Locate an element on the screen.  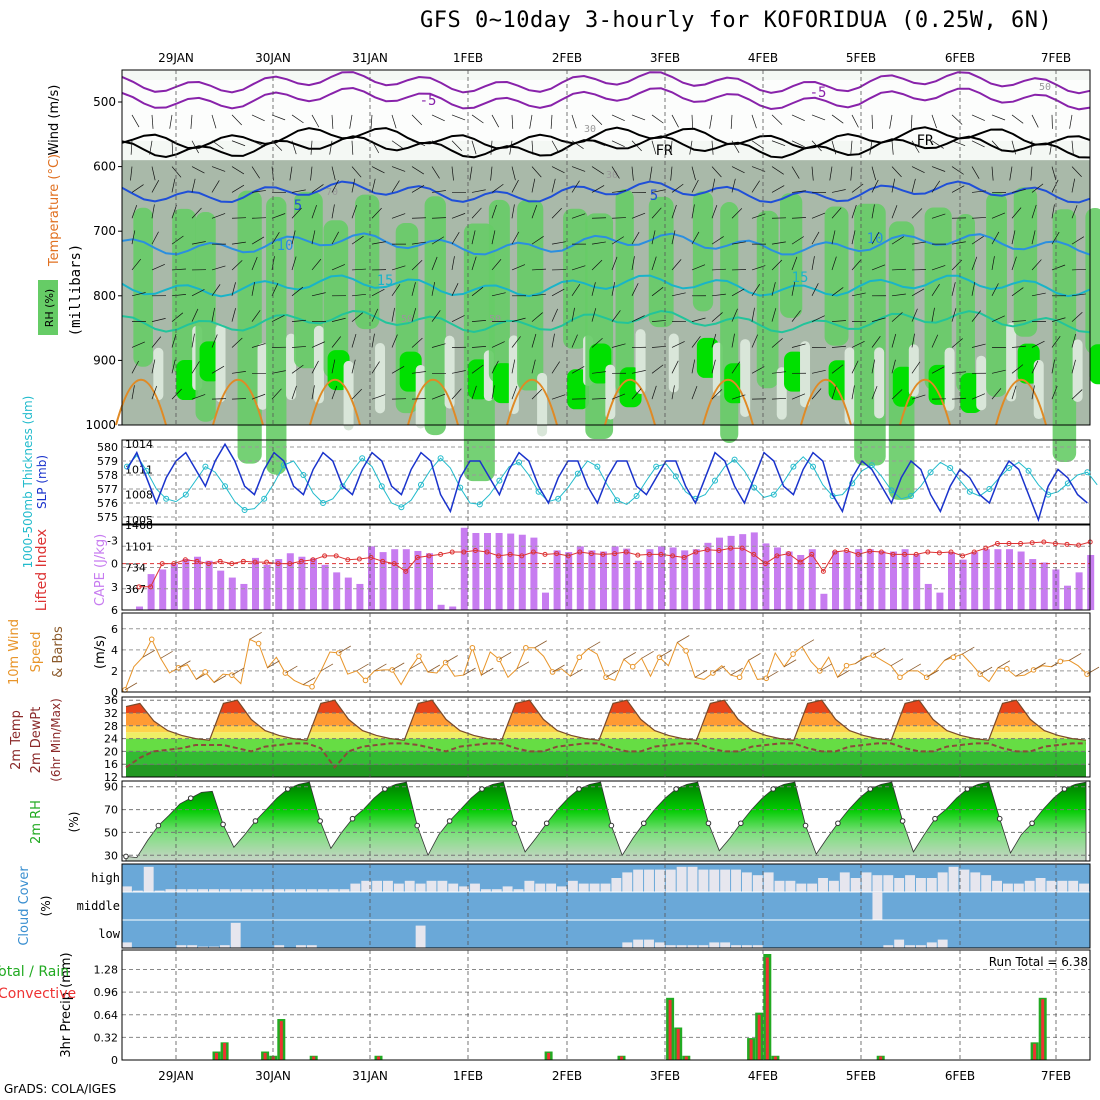
contour-label: 10 is located at coordinates (285, 246).